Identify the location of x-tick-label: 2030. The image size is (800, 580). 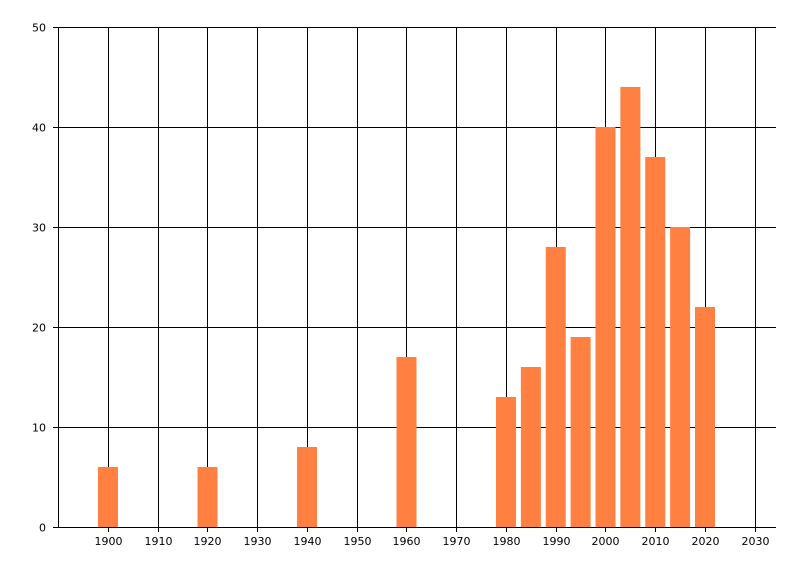
(756, 541).